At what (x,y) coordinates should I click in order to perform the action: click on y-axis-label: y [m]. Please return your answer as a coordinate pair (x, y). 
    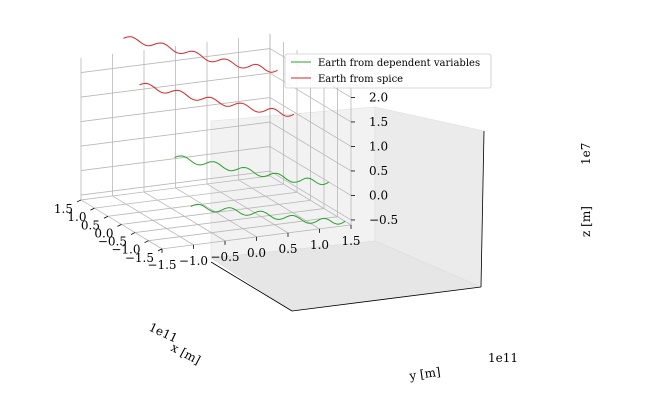
    Looking at the image, I should click on (424, 374).